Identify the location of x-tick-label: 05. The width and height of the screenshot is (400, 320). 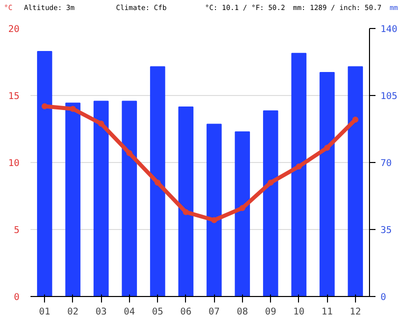
(158, 312).